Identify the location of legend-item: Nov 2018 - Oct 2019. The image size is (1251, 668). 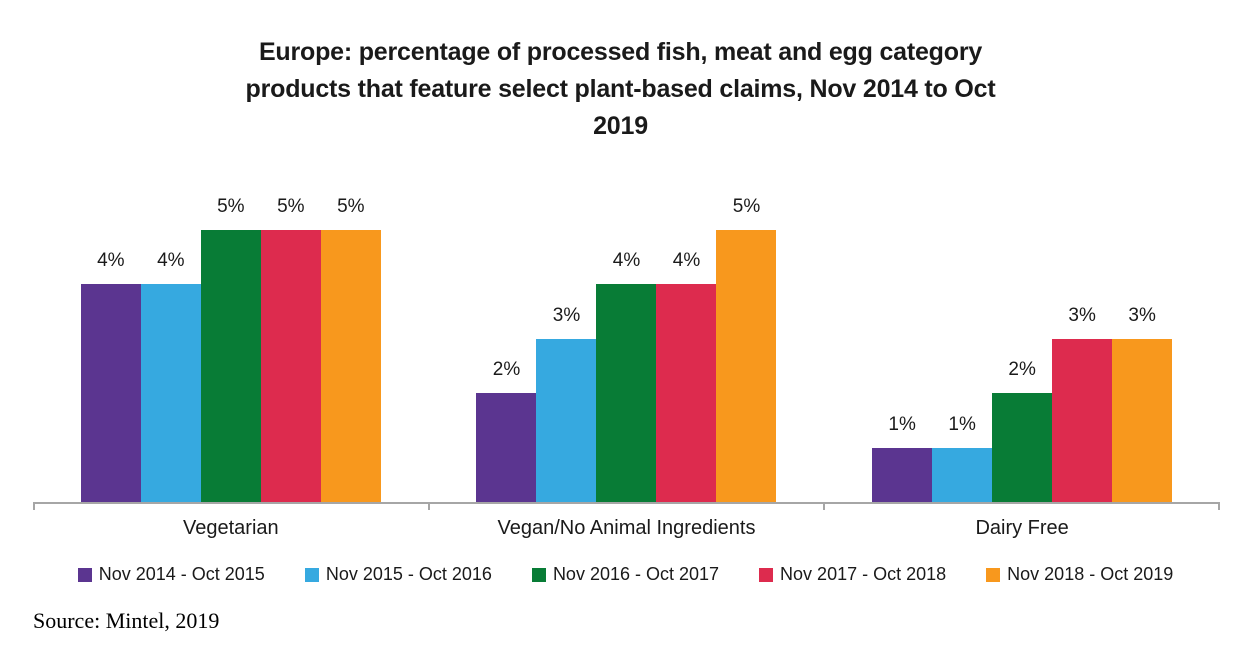
(1079, 574).